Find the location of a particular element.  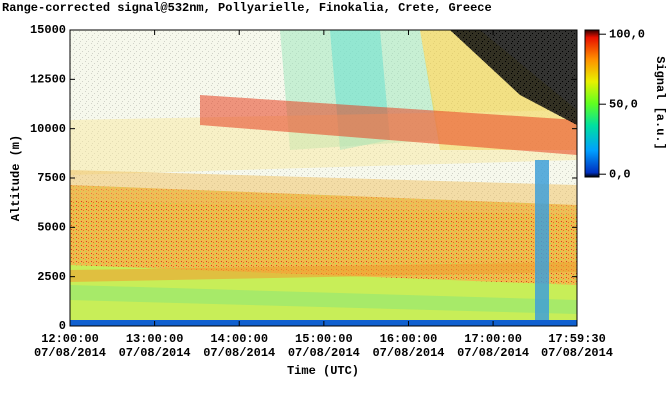

colorbar-tick-label: 0,0 is located at coordinates (620, 174).